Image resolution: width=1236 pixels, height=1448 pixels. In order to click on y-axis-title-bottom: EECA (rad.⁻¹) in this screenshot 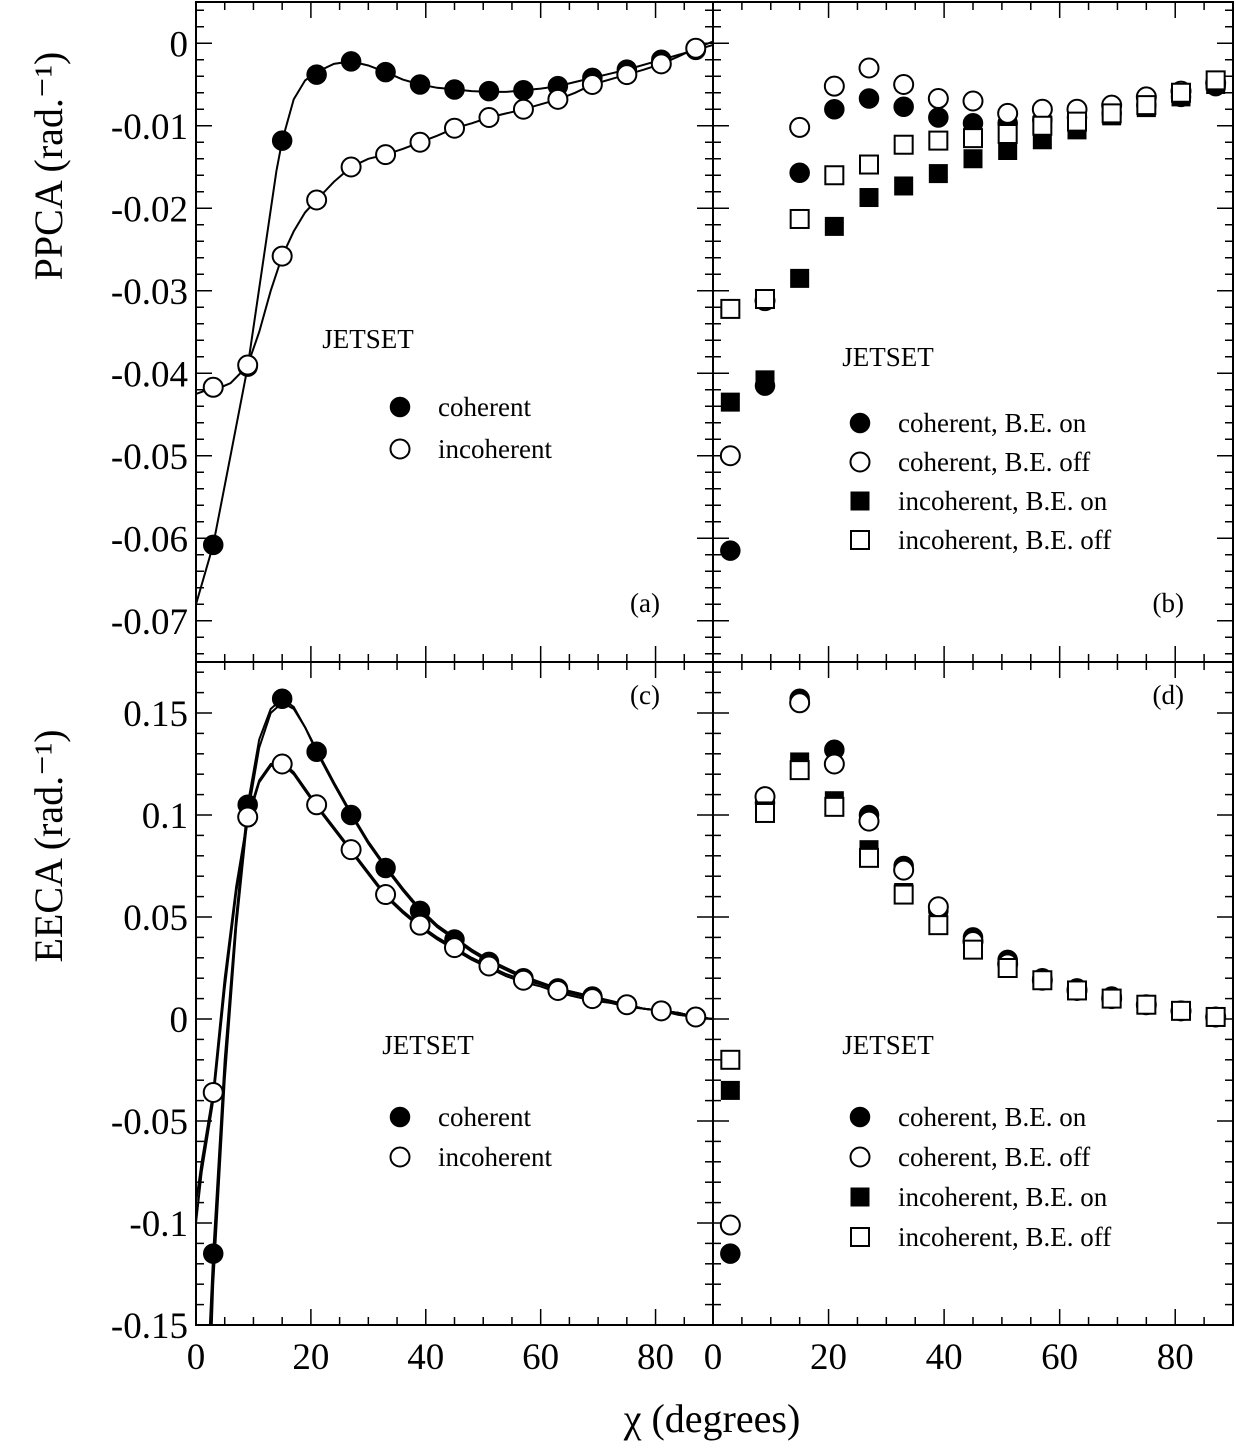, I will do `click(48, 845)`.